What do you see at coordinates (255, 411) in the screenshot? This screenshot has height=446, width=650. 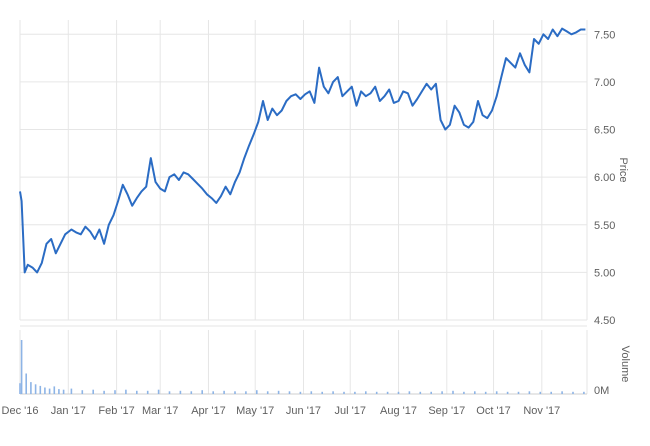 I see `x-tick-label: May '17` at bounding box center [255, 411].